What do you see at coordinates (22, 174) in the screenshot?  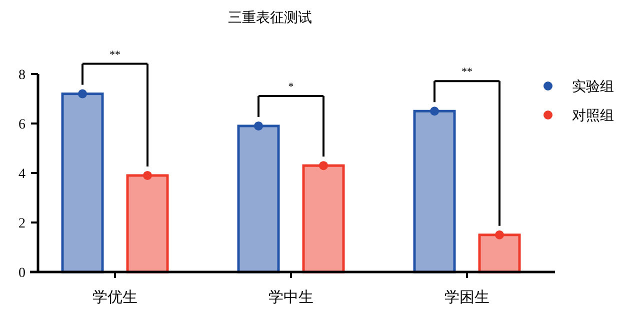 I see `y-tick-label: 4` at bounding box center [22, 174].